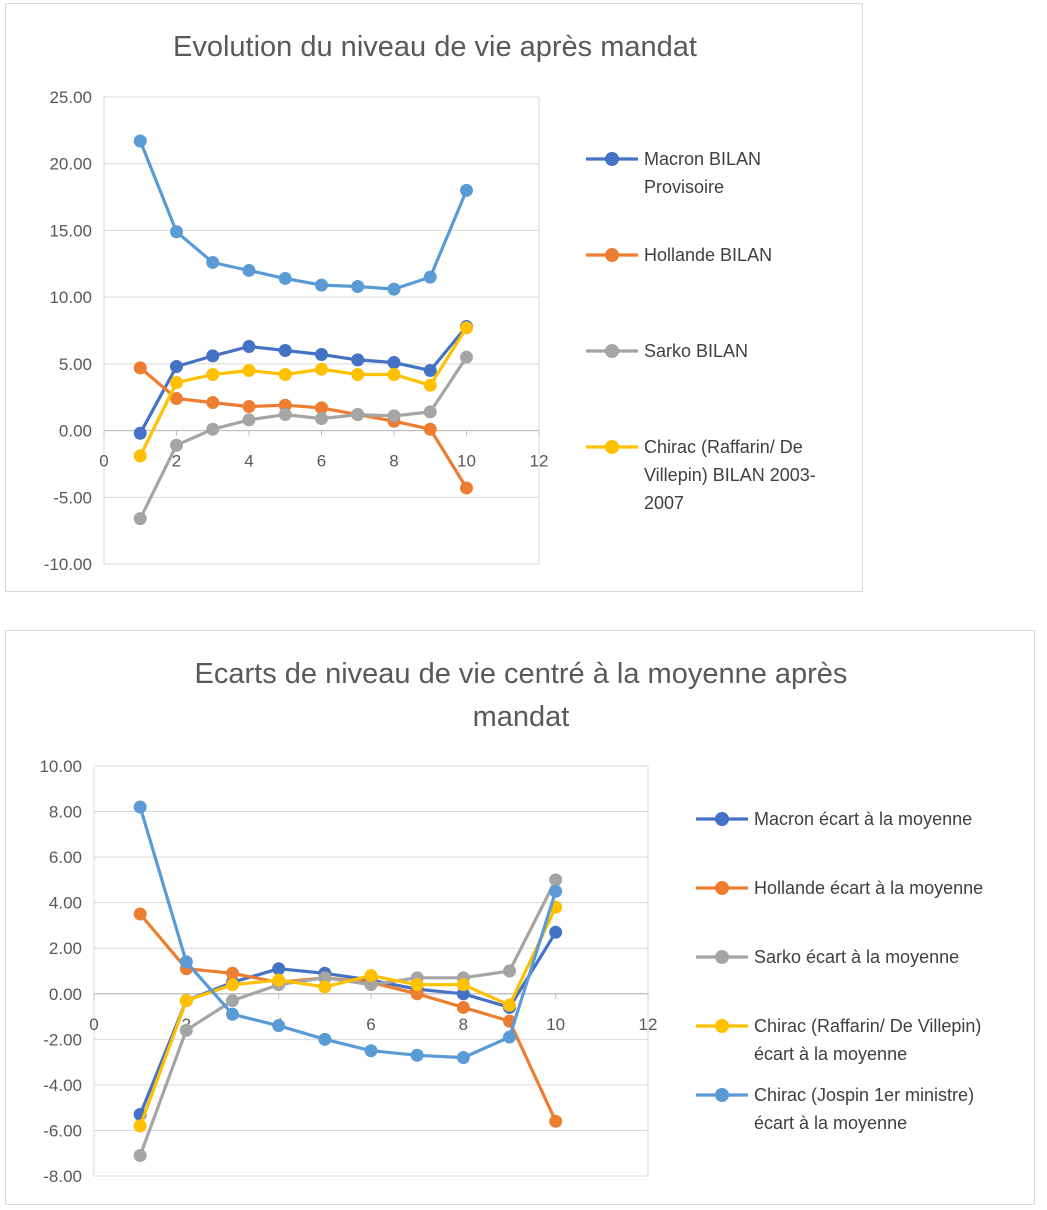 This screenshot has width=1047, height=1210. What do you see at coordinates (708, 255) in the screenshot?
I see `legend-label: Hollande BILAN` at bounding box center [708, 255].